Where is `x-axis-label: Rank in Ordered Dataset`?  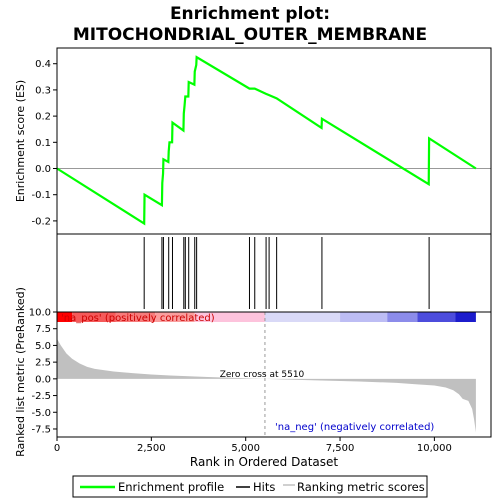 x-axis-label: Rank in Ordered Dataset is located at coordinates (264, 462).